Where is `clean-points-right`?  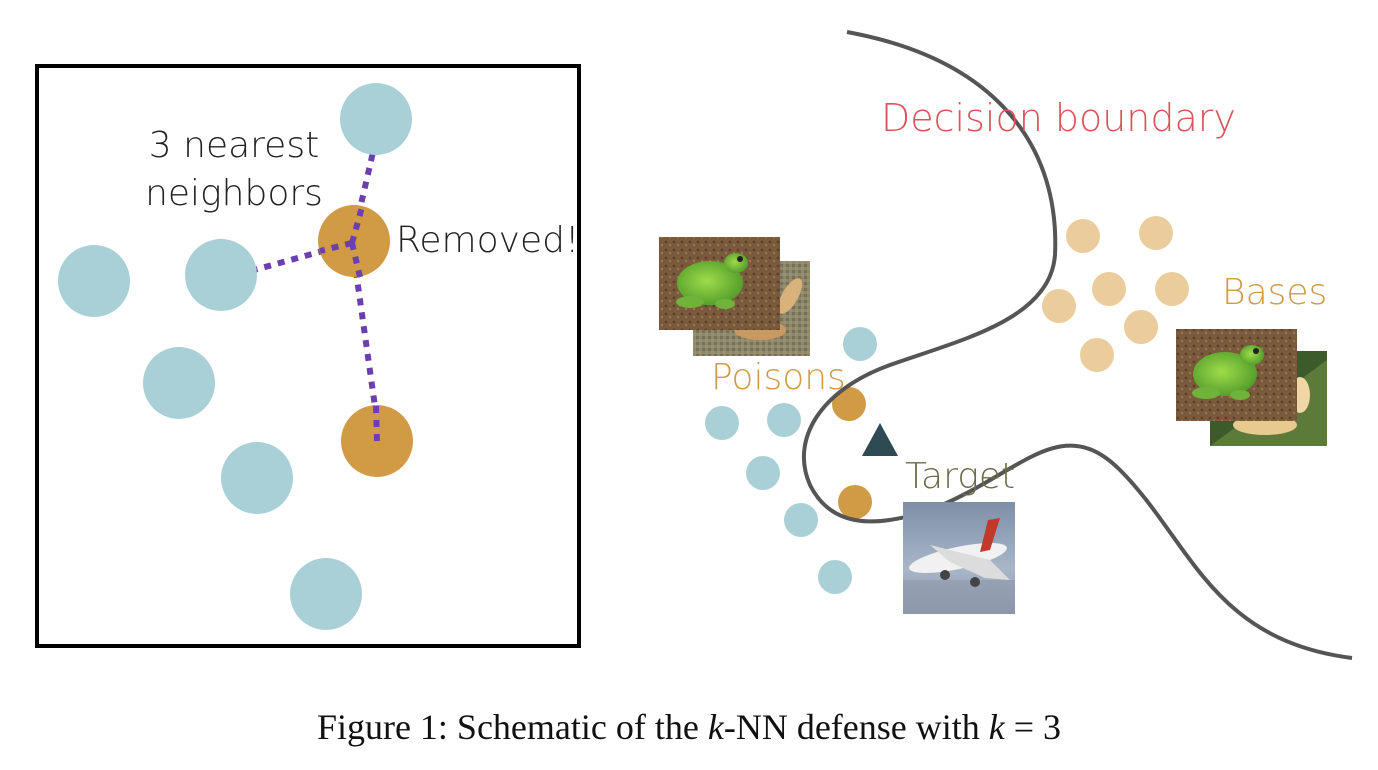 clean-points-right is located at coordinates (791, 460).